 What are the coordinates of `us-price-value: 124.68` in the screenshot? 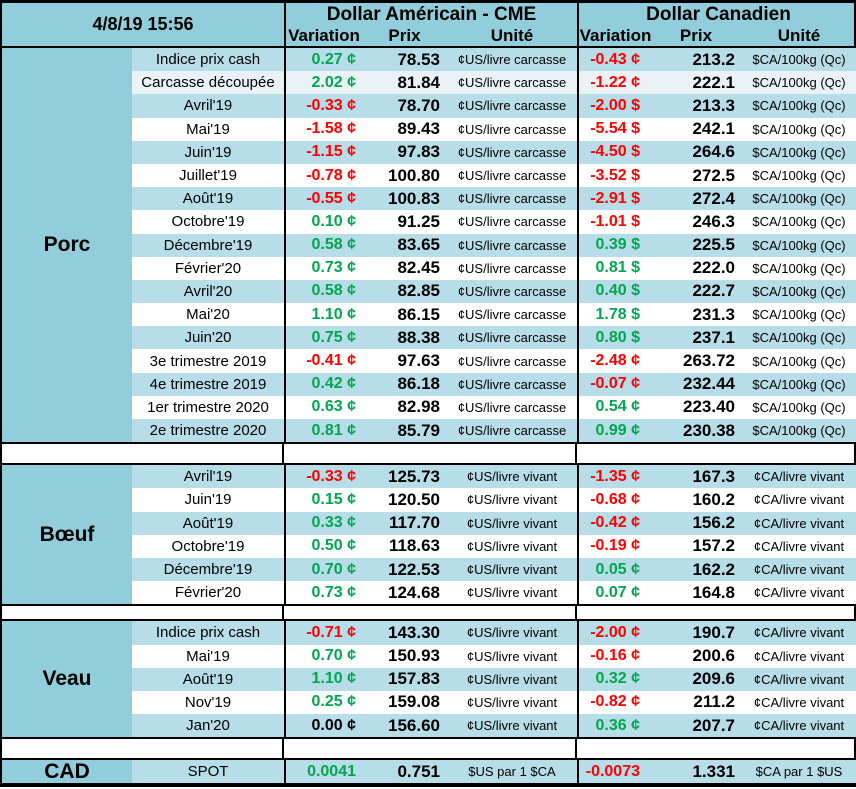 It's located at (404, 593).